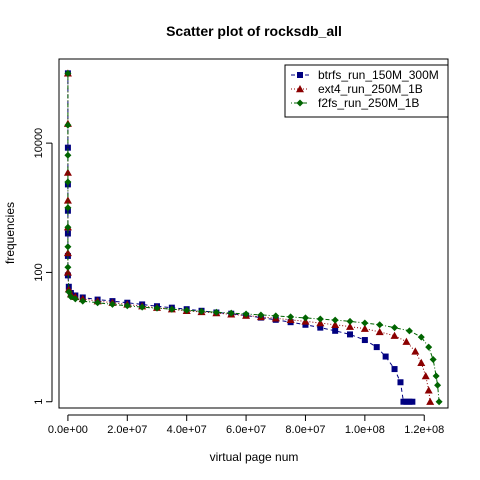 This screenshot has height=480, width=480. What do you see at coordinates (424, 430) in the screenshot?
I see `x-tick-label: 1.2e+08` at bounding box center [424, 430].